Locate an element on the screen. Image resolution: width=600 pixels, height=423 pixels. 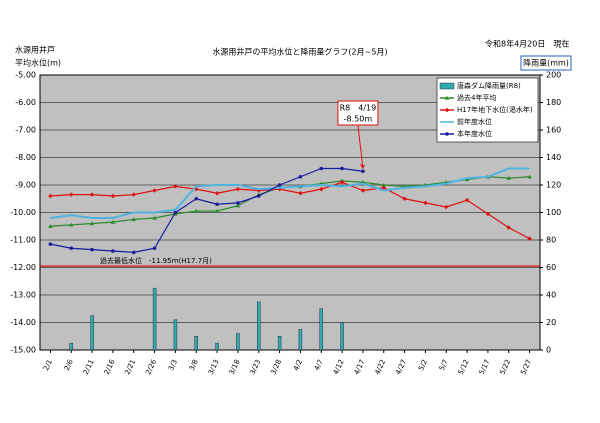
y2-tick-label: 160 is located at coordinates (553, 130).